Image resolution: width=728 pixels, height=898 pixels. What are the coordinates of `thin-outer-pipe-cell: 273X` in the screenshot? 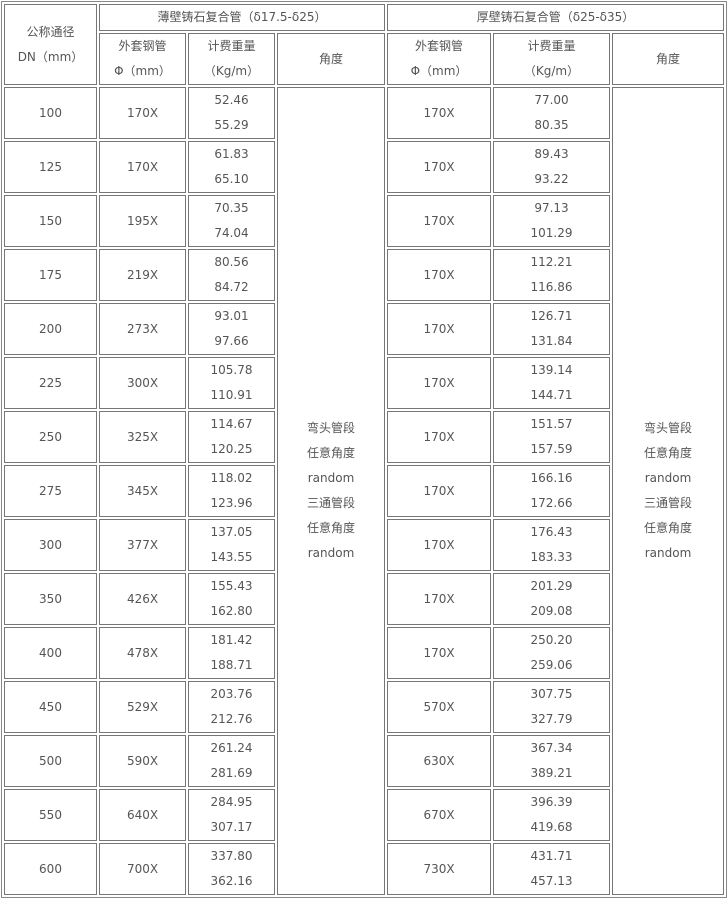 It's located at (142, 329).